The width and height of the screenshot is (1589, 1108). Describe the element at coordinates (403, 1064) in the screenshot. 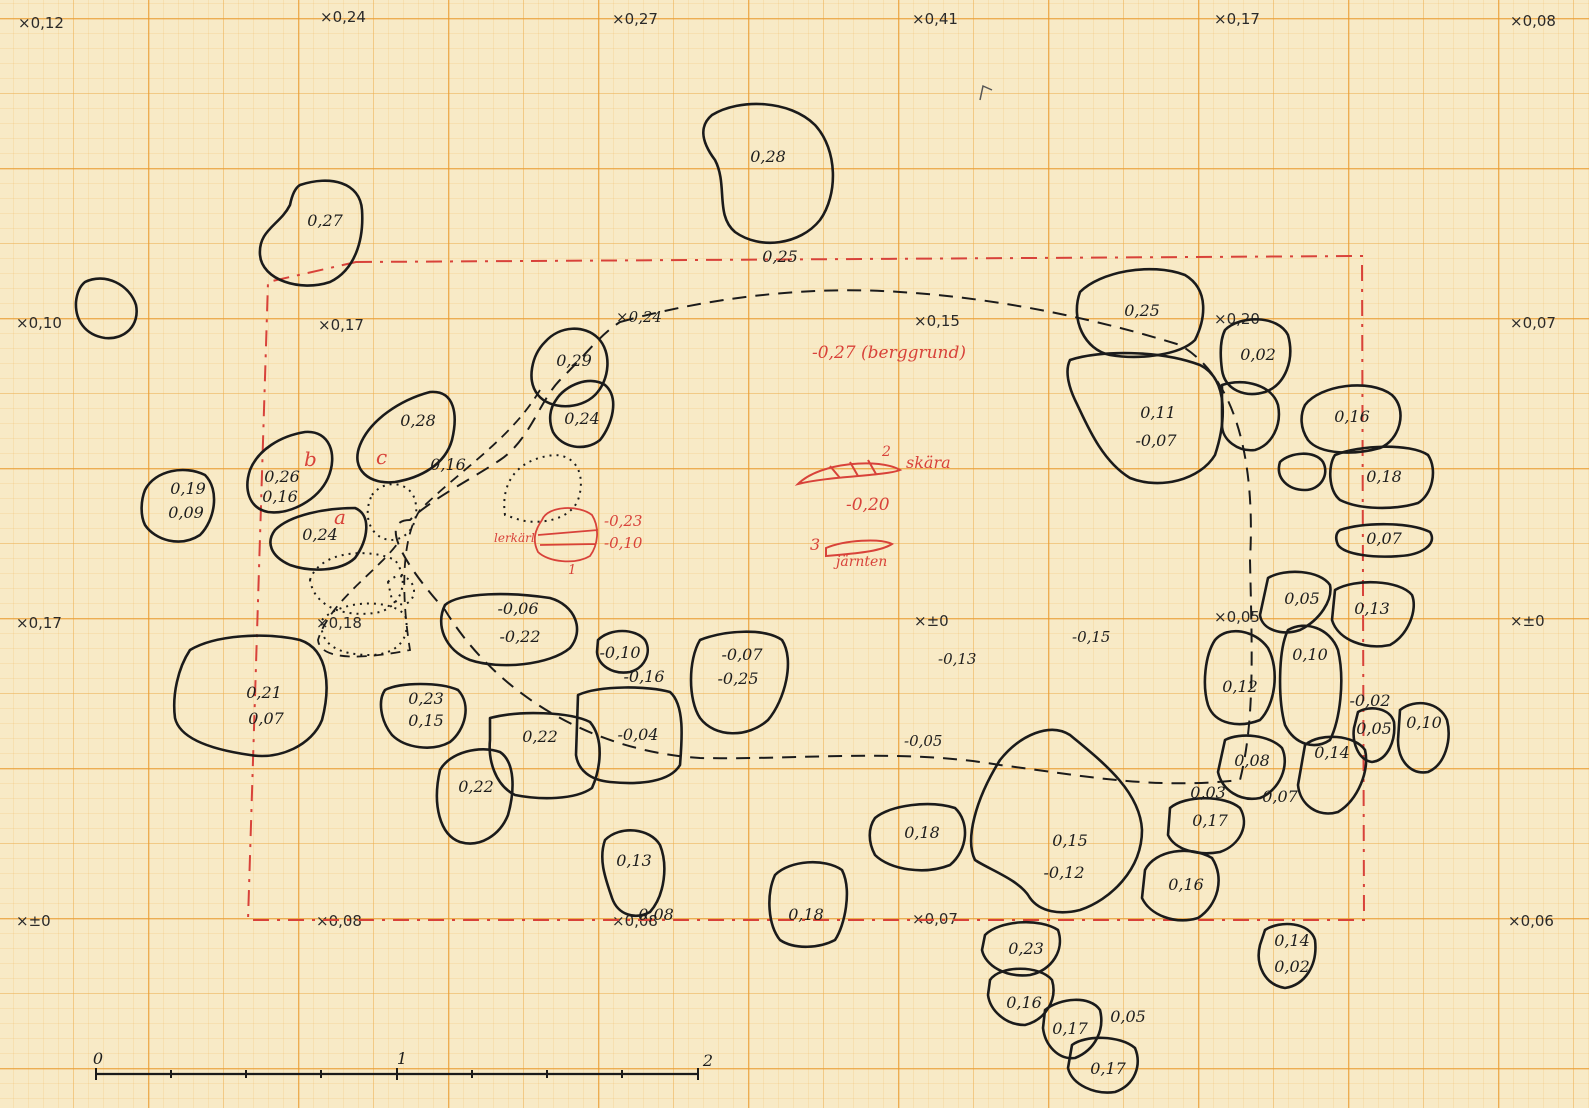

I see `scale-bar: 0 1 2` at that location.